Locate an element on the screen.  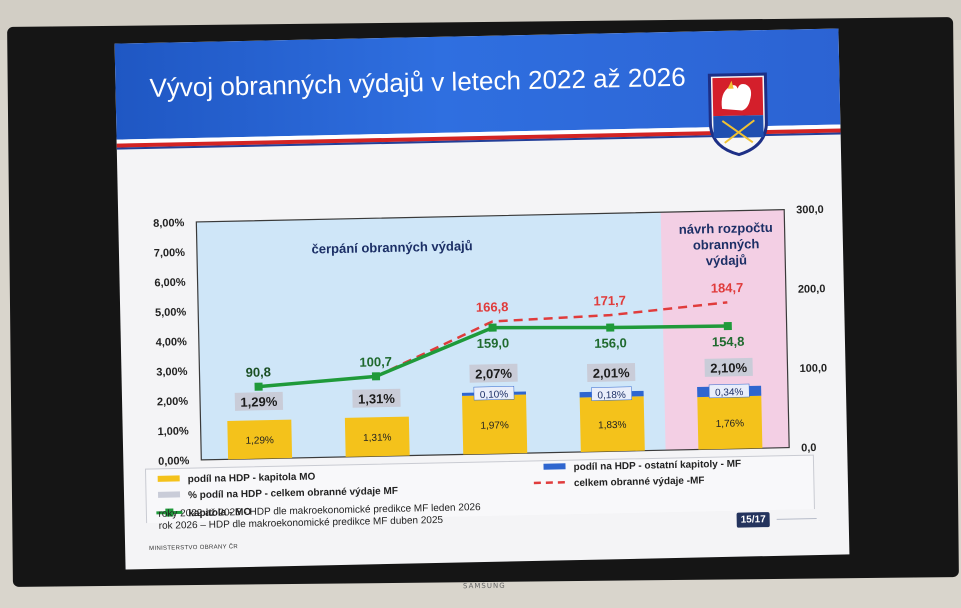
bar-kapitola-mo-label: 1,76% is located at coordinates (730, 424).